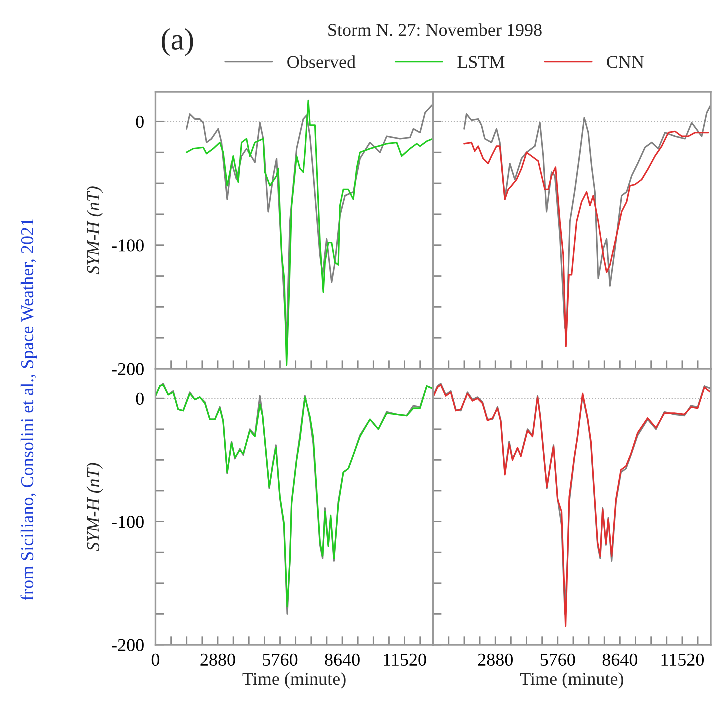 The height and width of the screenshot is (706, 725). What do you see at coordinates (178, 42) in the screenshot?
I see `text: (a)` at bounding box center [178, 42].